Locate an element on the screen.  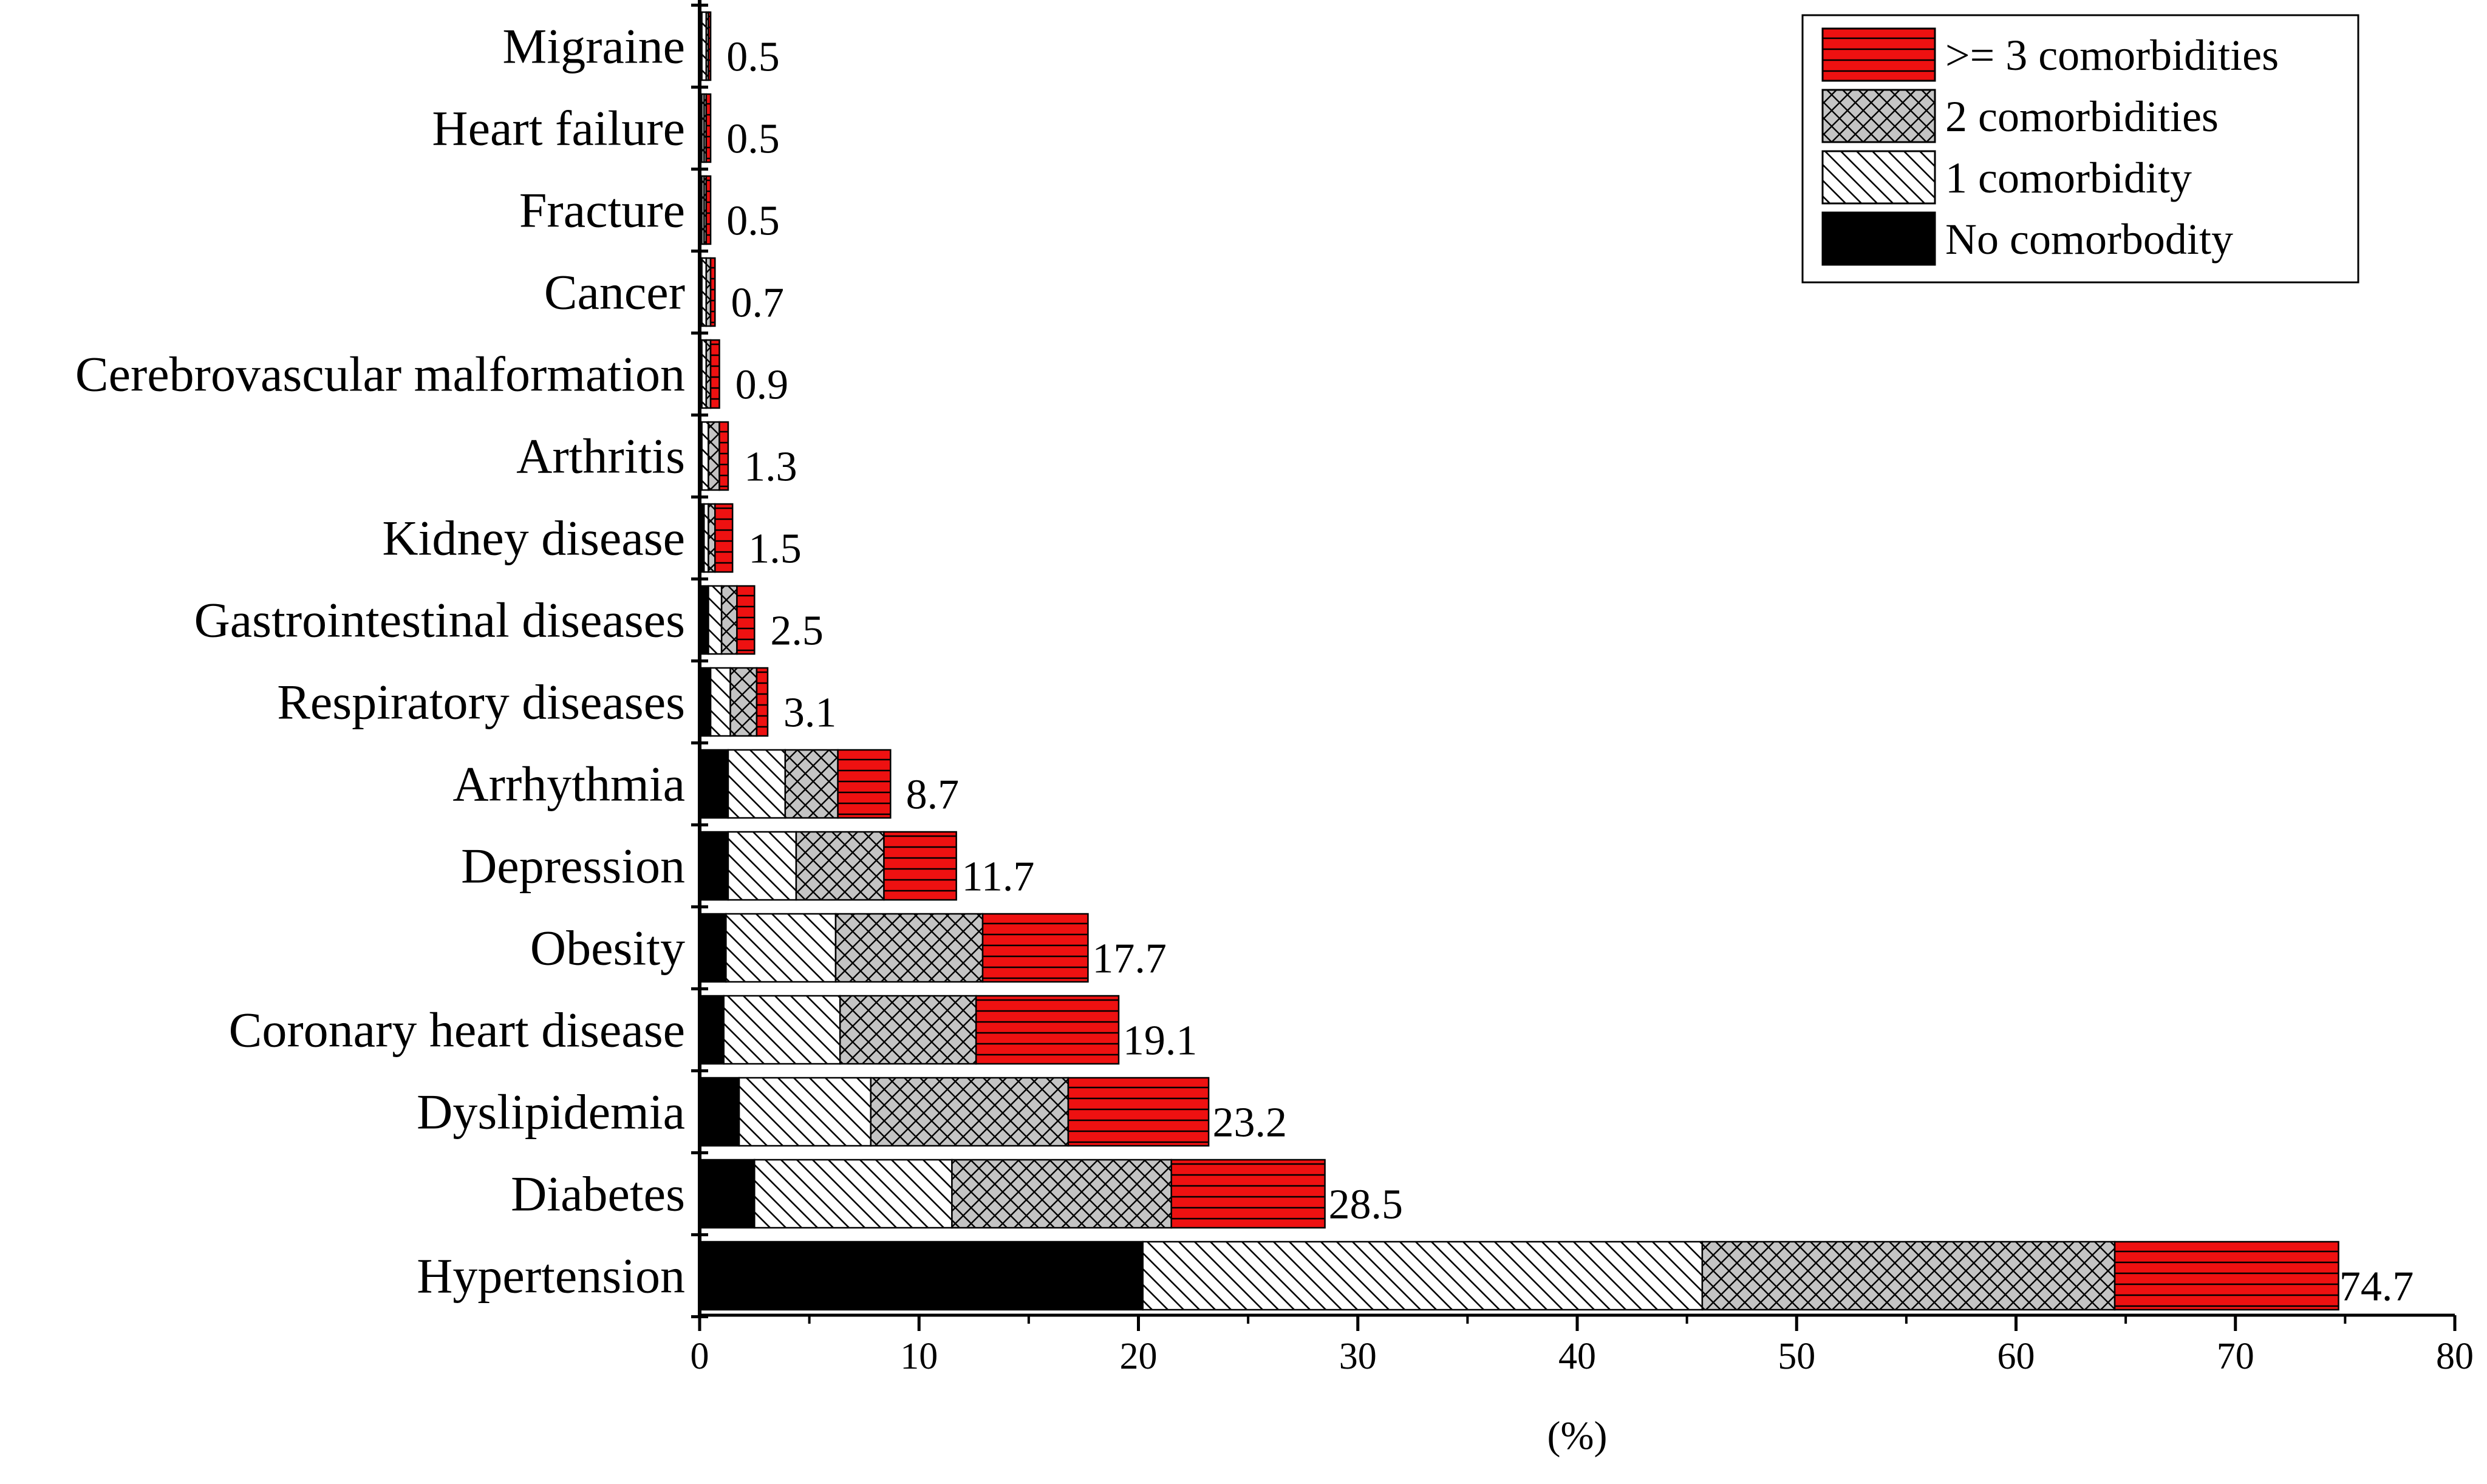
legend-label: >= 3 comorbidities is located at coordinates (2112, 55).